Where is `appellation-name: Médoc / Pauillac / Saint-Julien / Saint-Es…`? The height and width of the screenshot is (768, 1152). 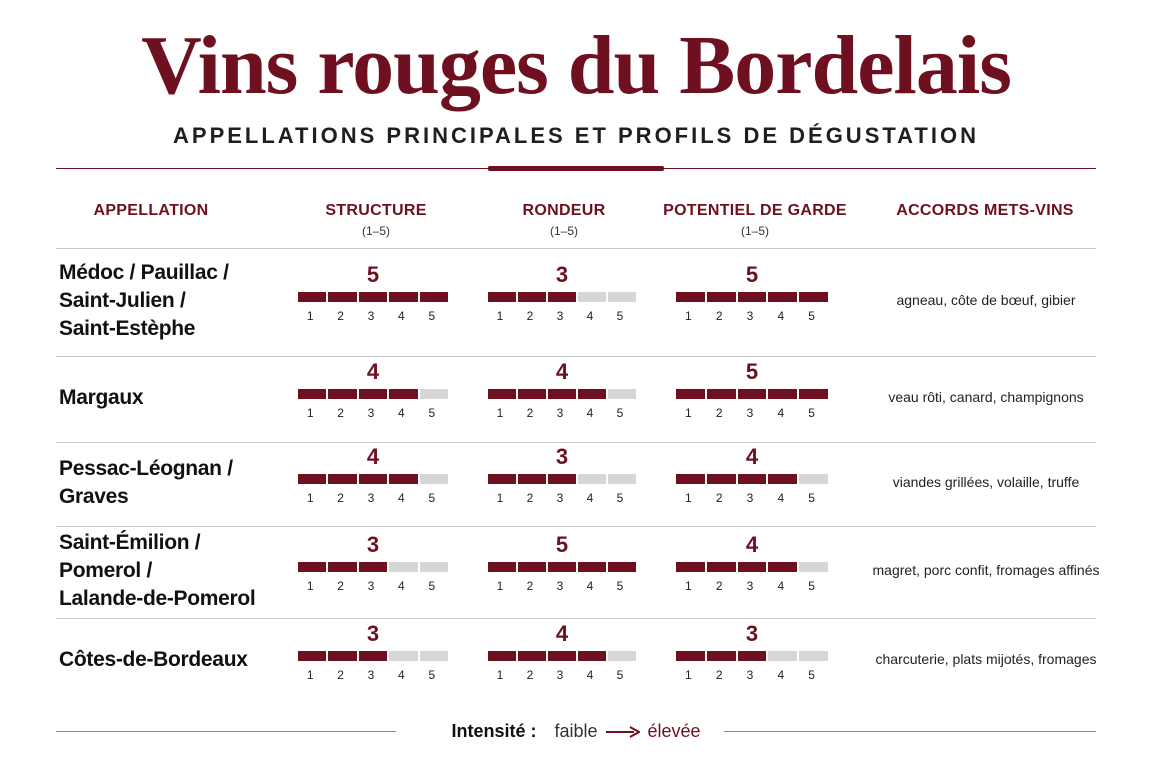 appellation-name: Médoc / Pauillac / Saint-Julien / Saint-Es… is located at coordinates (144, 301).